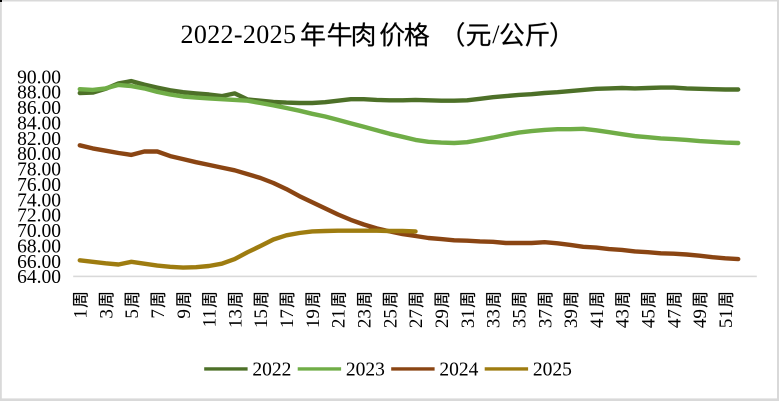  What do you see at coordinates (649, 318) in the screenshot?
I see `svg-text: 45` at bounding box center [649, 318].